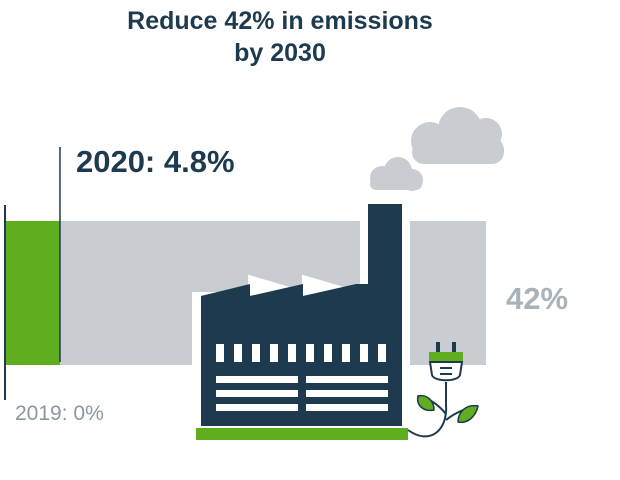 This screenshot has height=480, width=620. Describe the element at coordinates (435, 390) in the screenshot. I see `plug-icon` at that location.